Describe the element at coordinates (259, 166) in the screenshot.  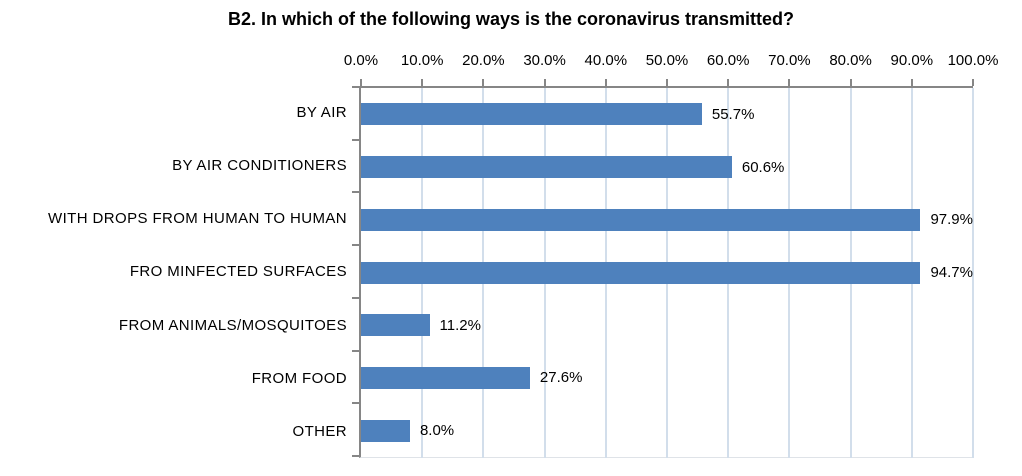
I see `category-label: BY AIR CONDITIONERS` at that location.